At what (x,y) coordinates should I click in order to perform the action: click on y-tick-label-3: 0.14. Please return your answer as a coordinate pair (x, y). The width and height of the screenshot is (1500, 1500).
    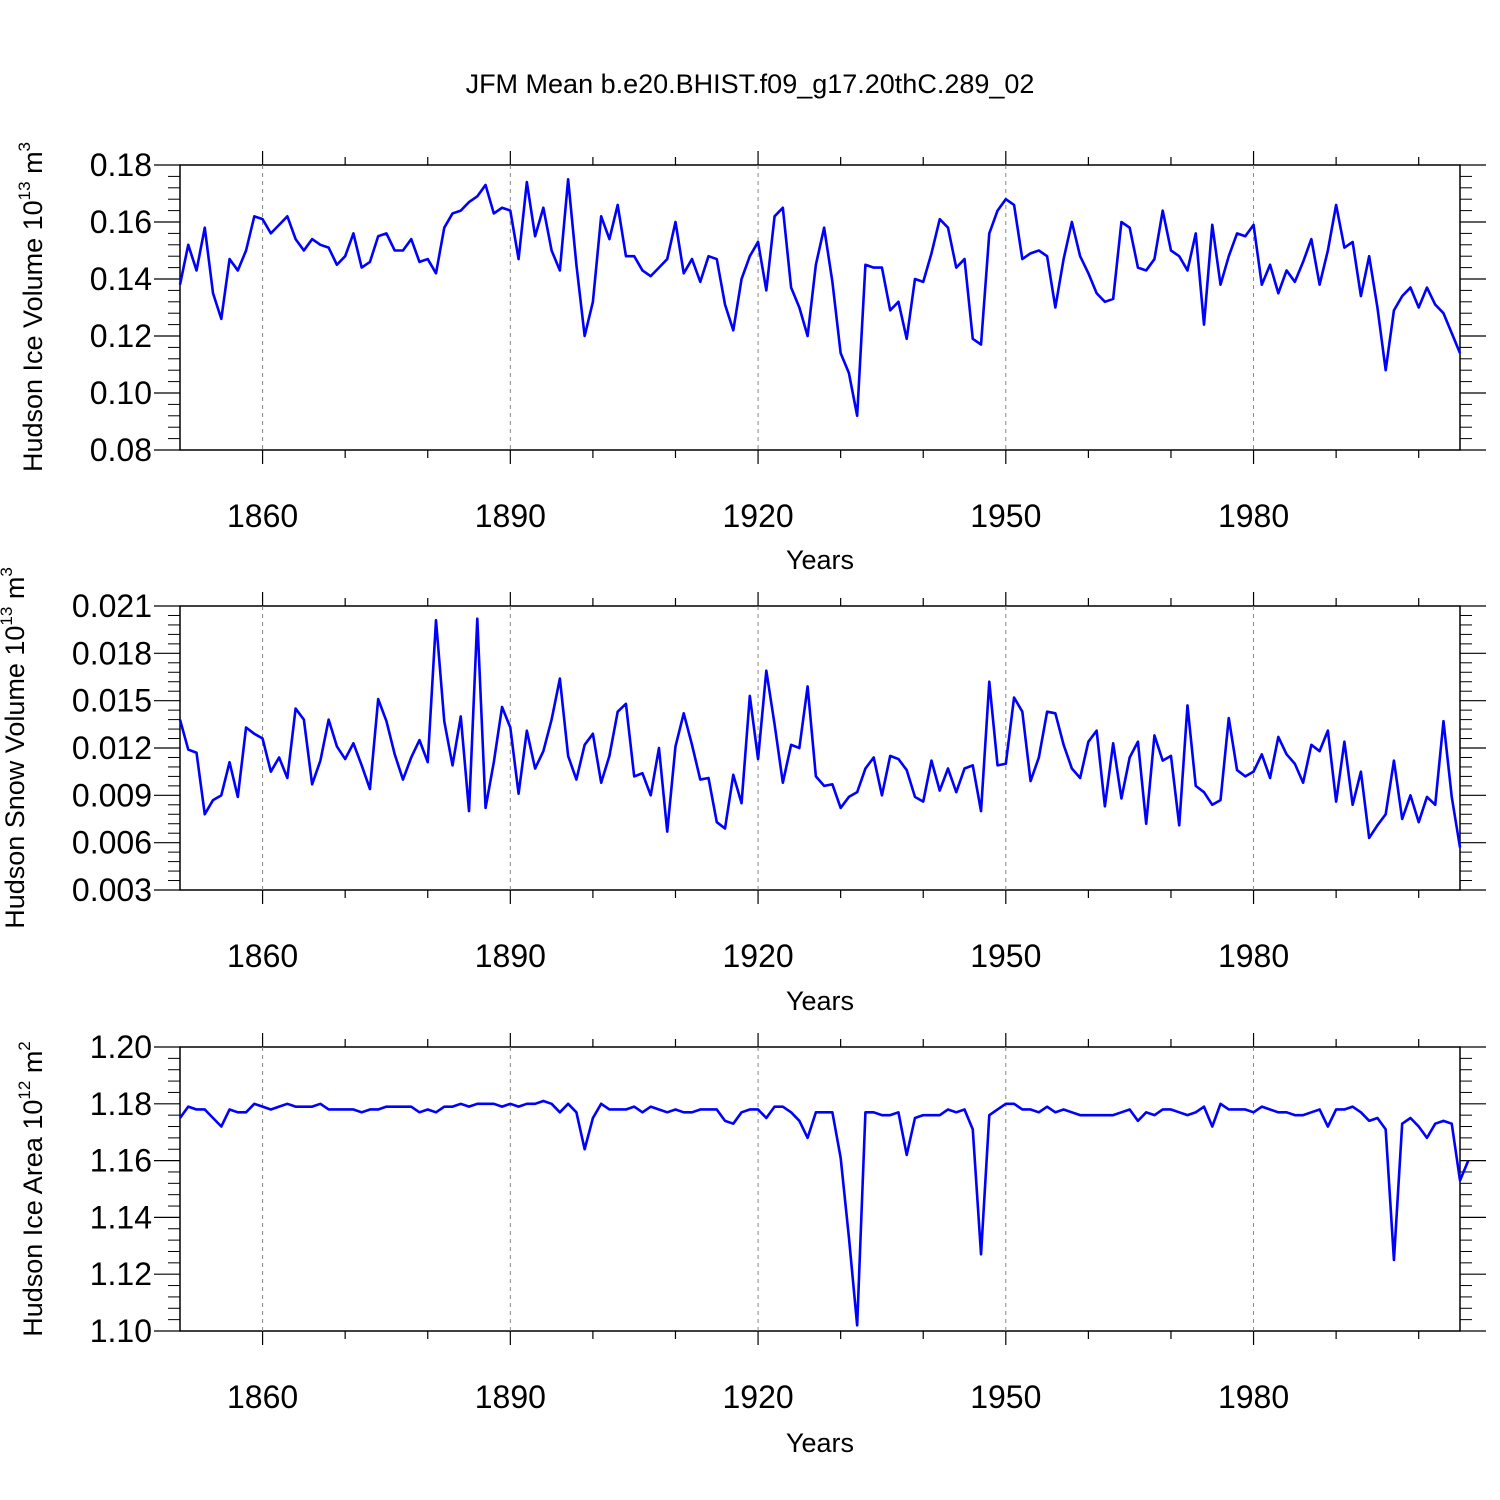
    Looking at the image, I should click on (121, 279).